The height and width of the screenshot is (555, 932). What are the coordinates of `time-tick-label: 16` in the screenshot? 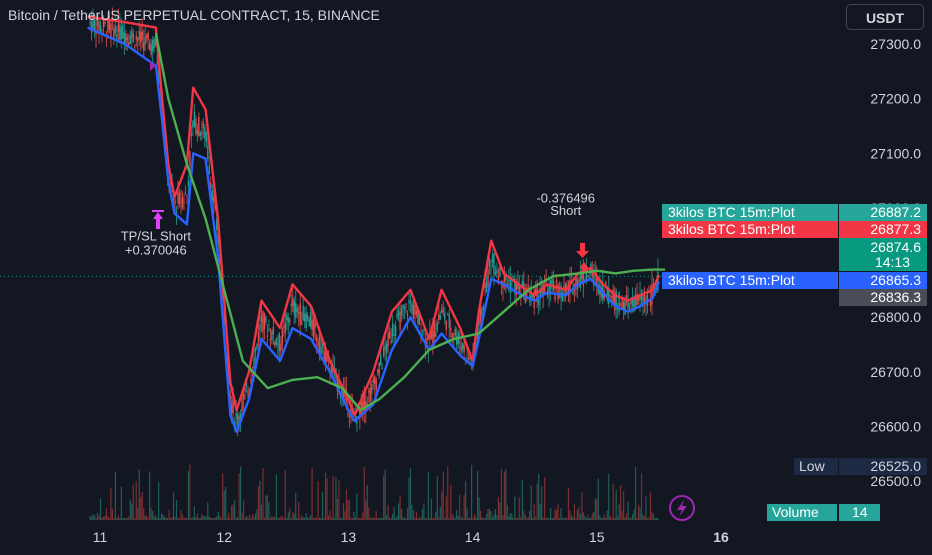 It's located at (721, 537).